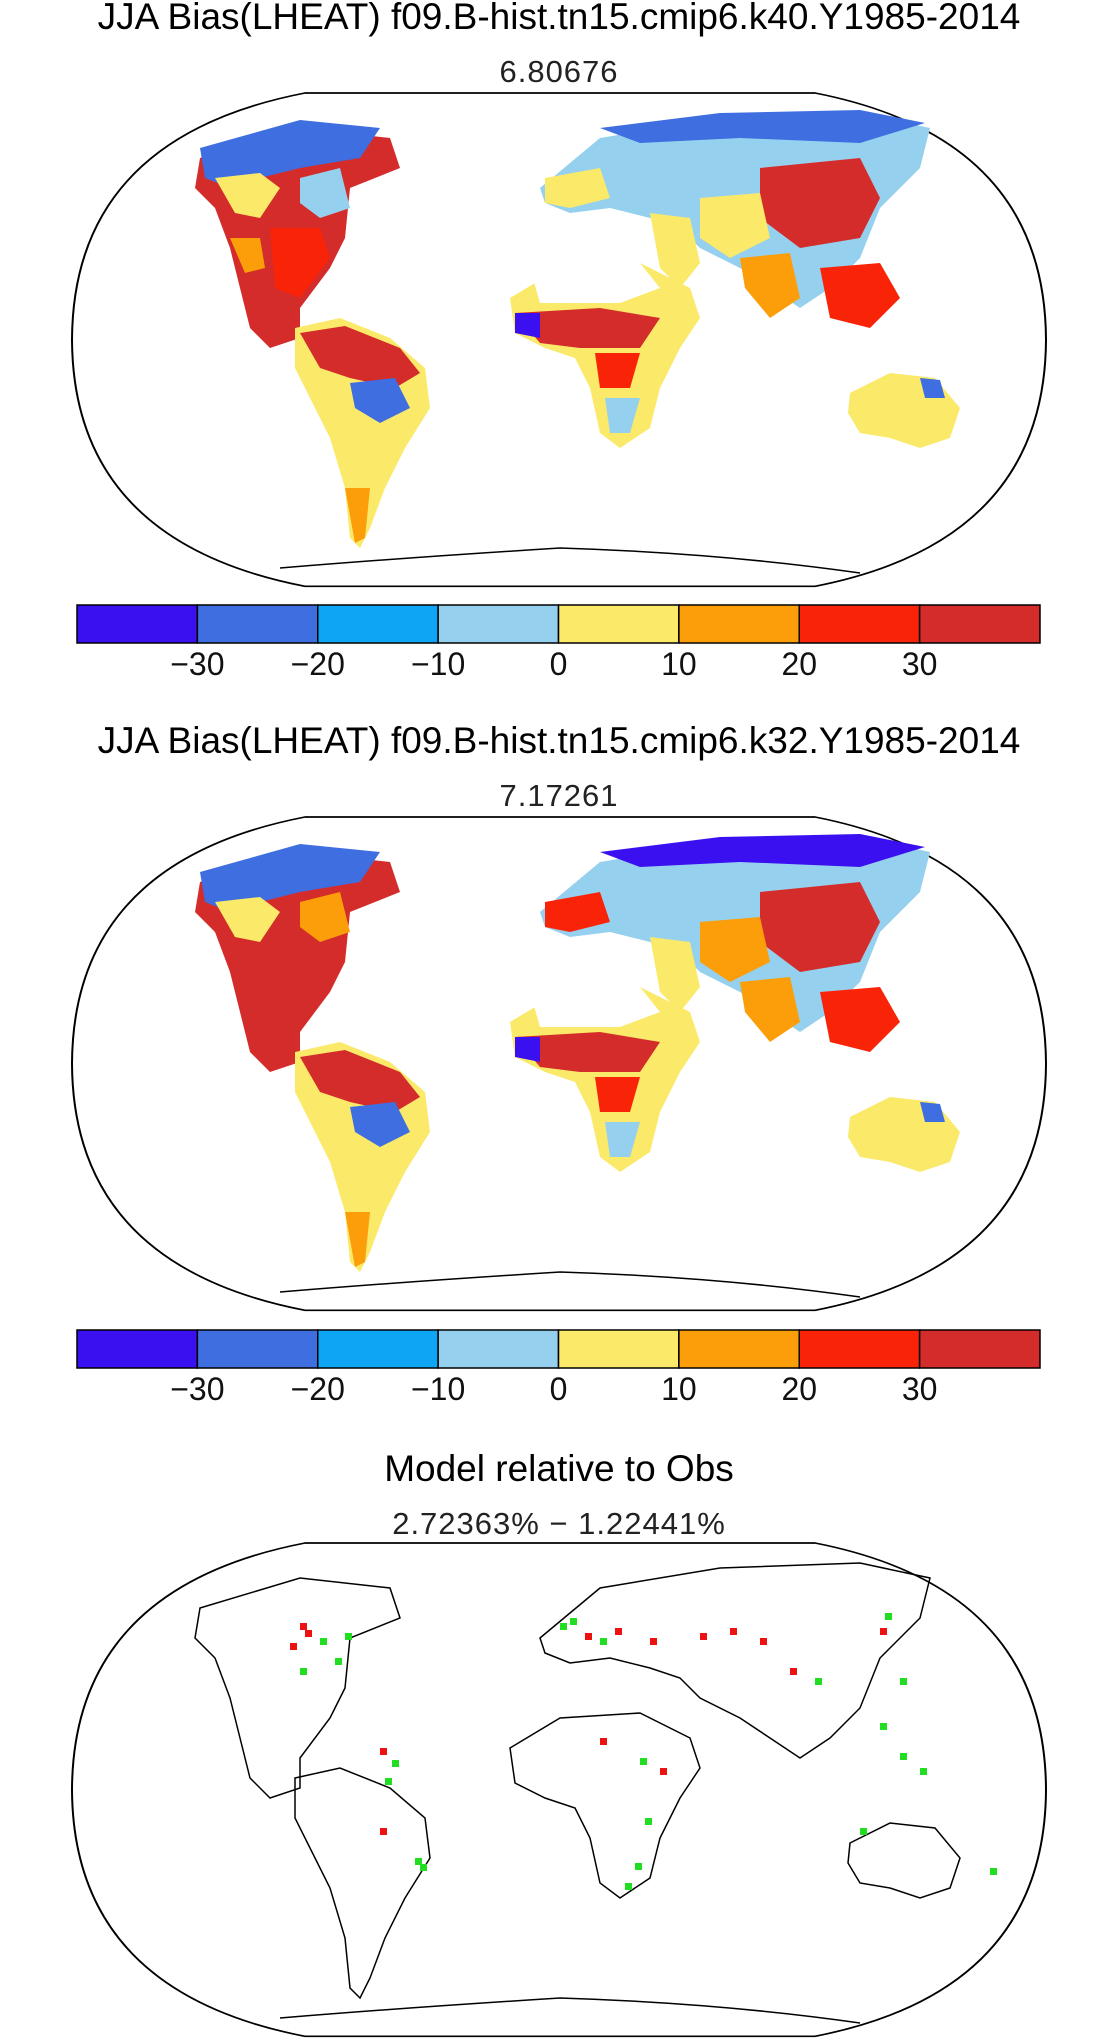 Image resolution: width=1118 pixels, height=2043 pixels. What do you see at coordinates (904, 1860) in the screenshot?
I see `australia-coast` at bounding box center [904, 1860].